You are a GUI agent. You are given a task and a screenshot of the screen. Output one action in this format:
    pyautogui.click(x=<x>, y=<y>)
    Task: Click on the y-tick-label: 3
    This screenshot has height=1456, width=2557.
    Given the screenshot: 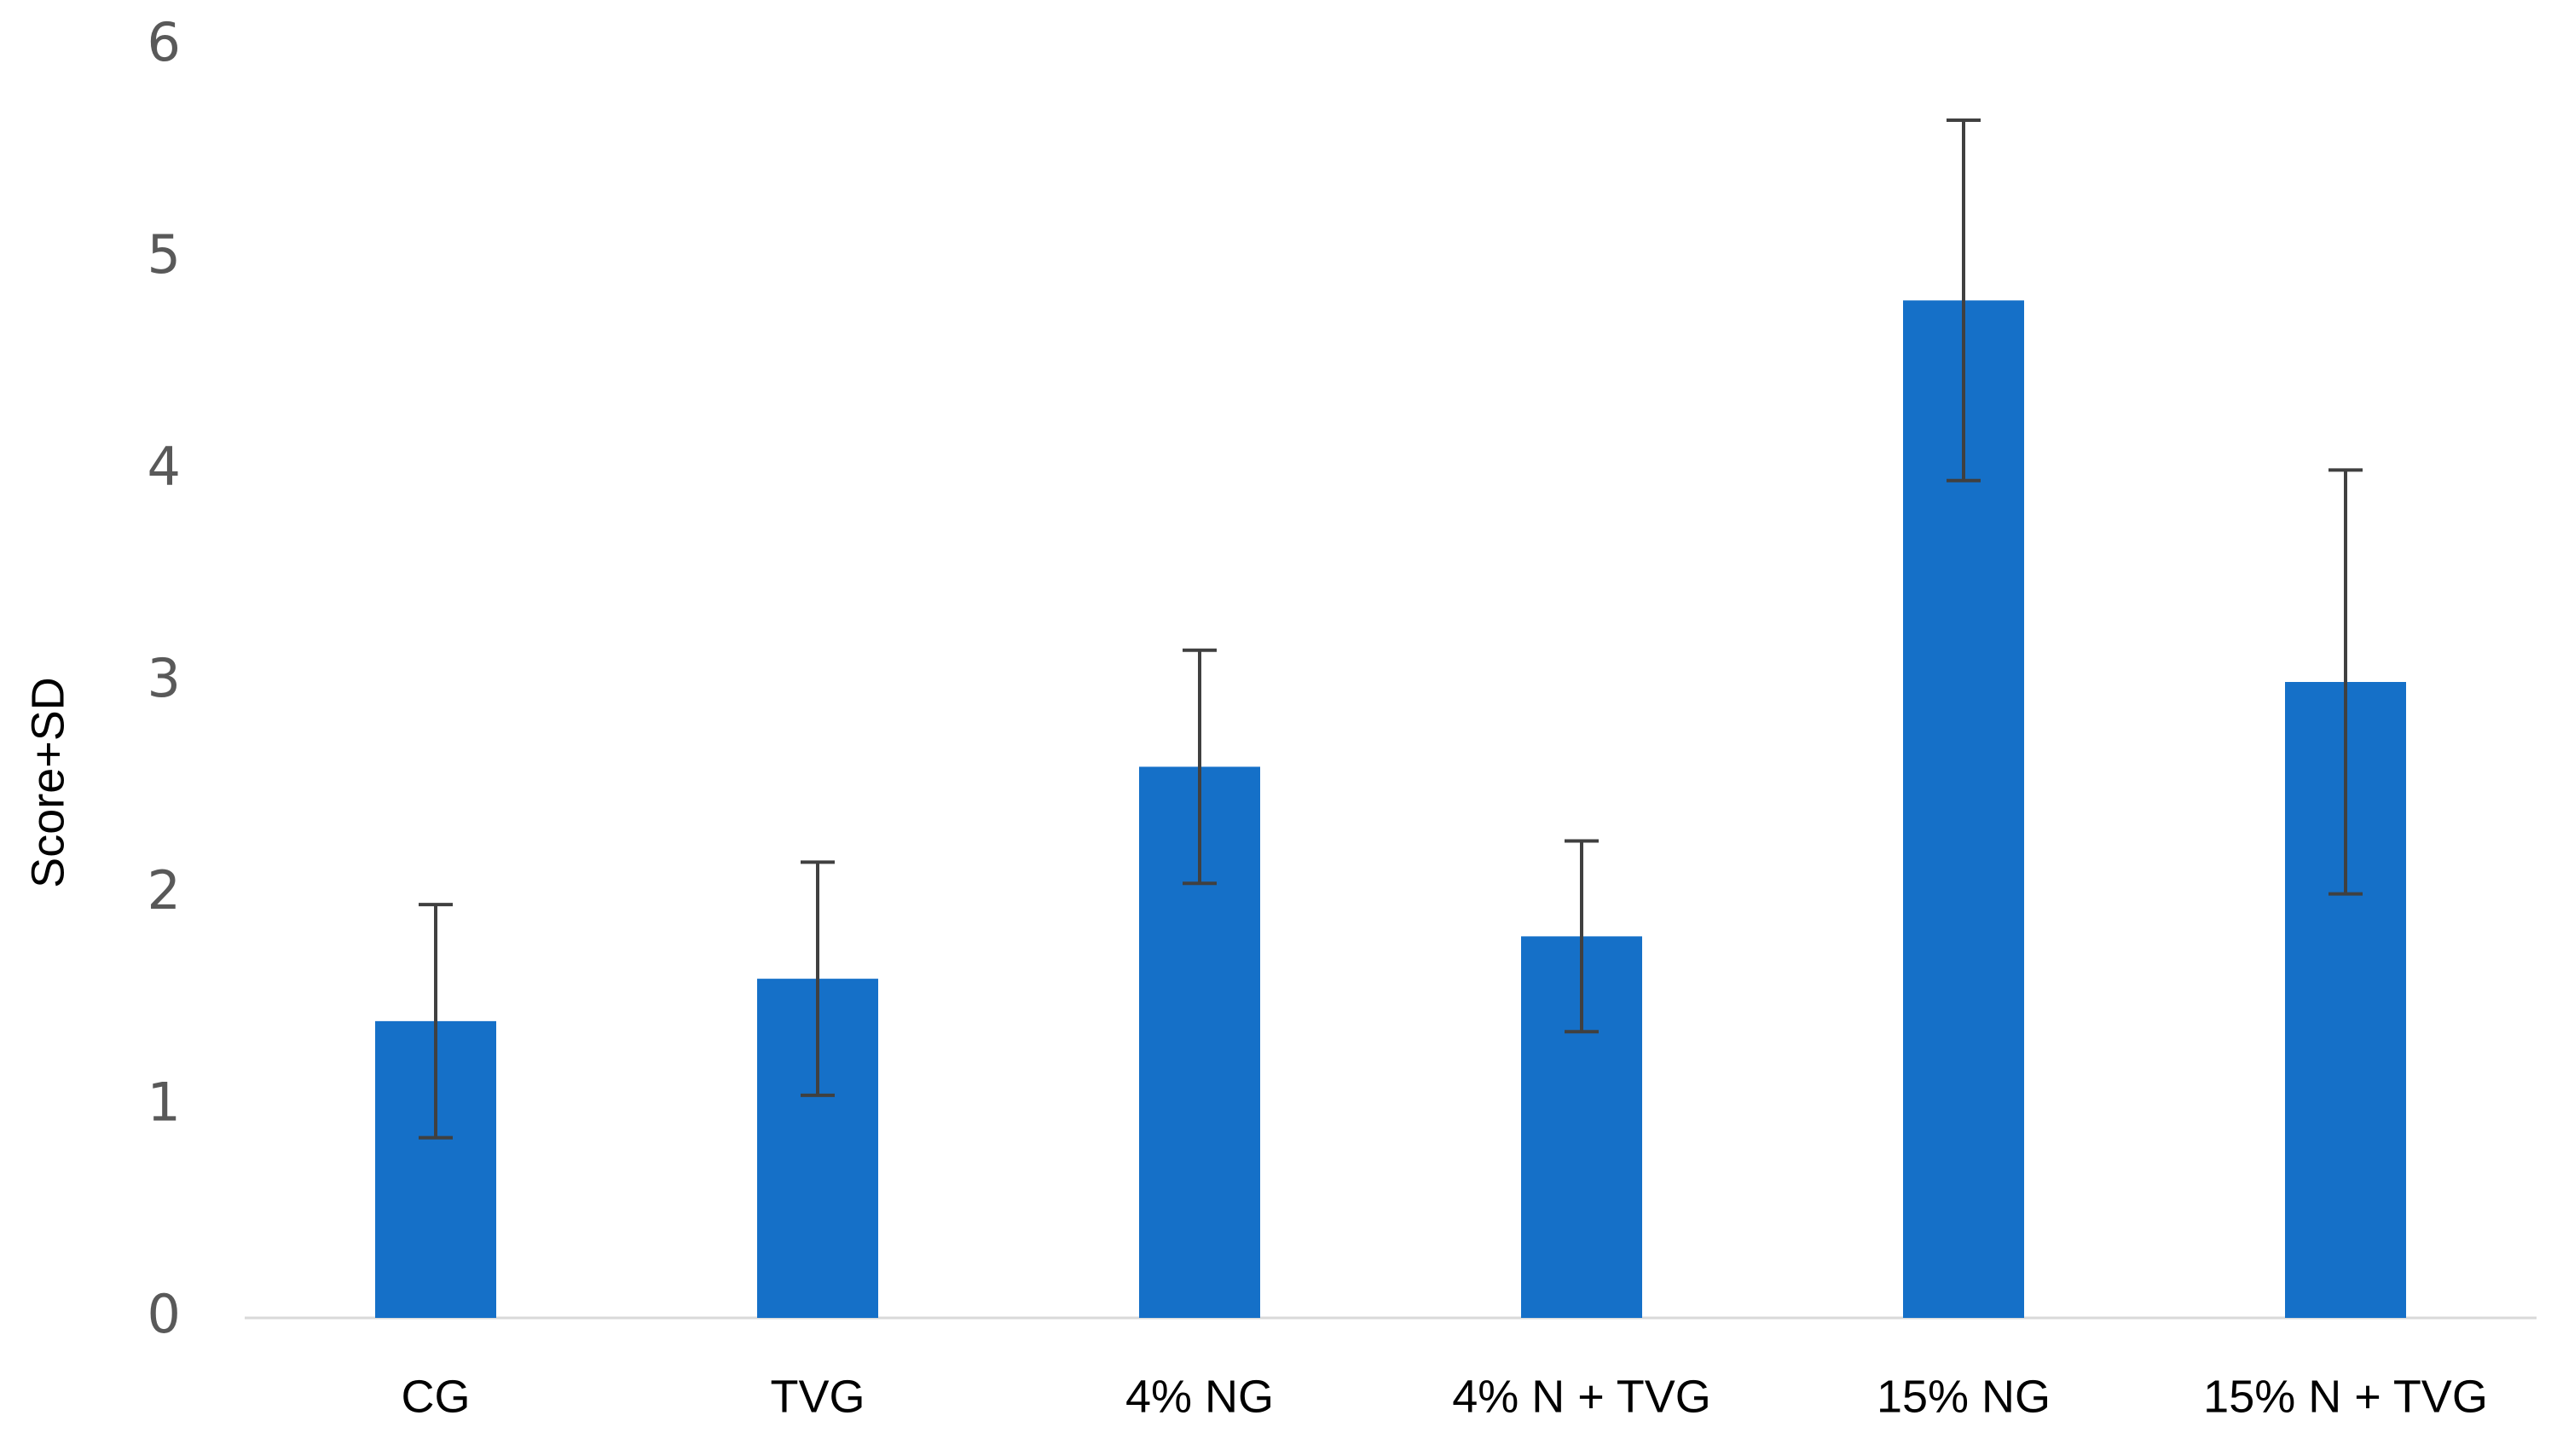 What is the action you would take?
    pyautogui.click(x=164, y=678)
    